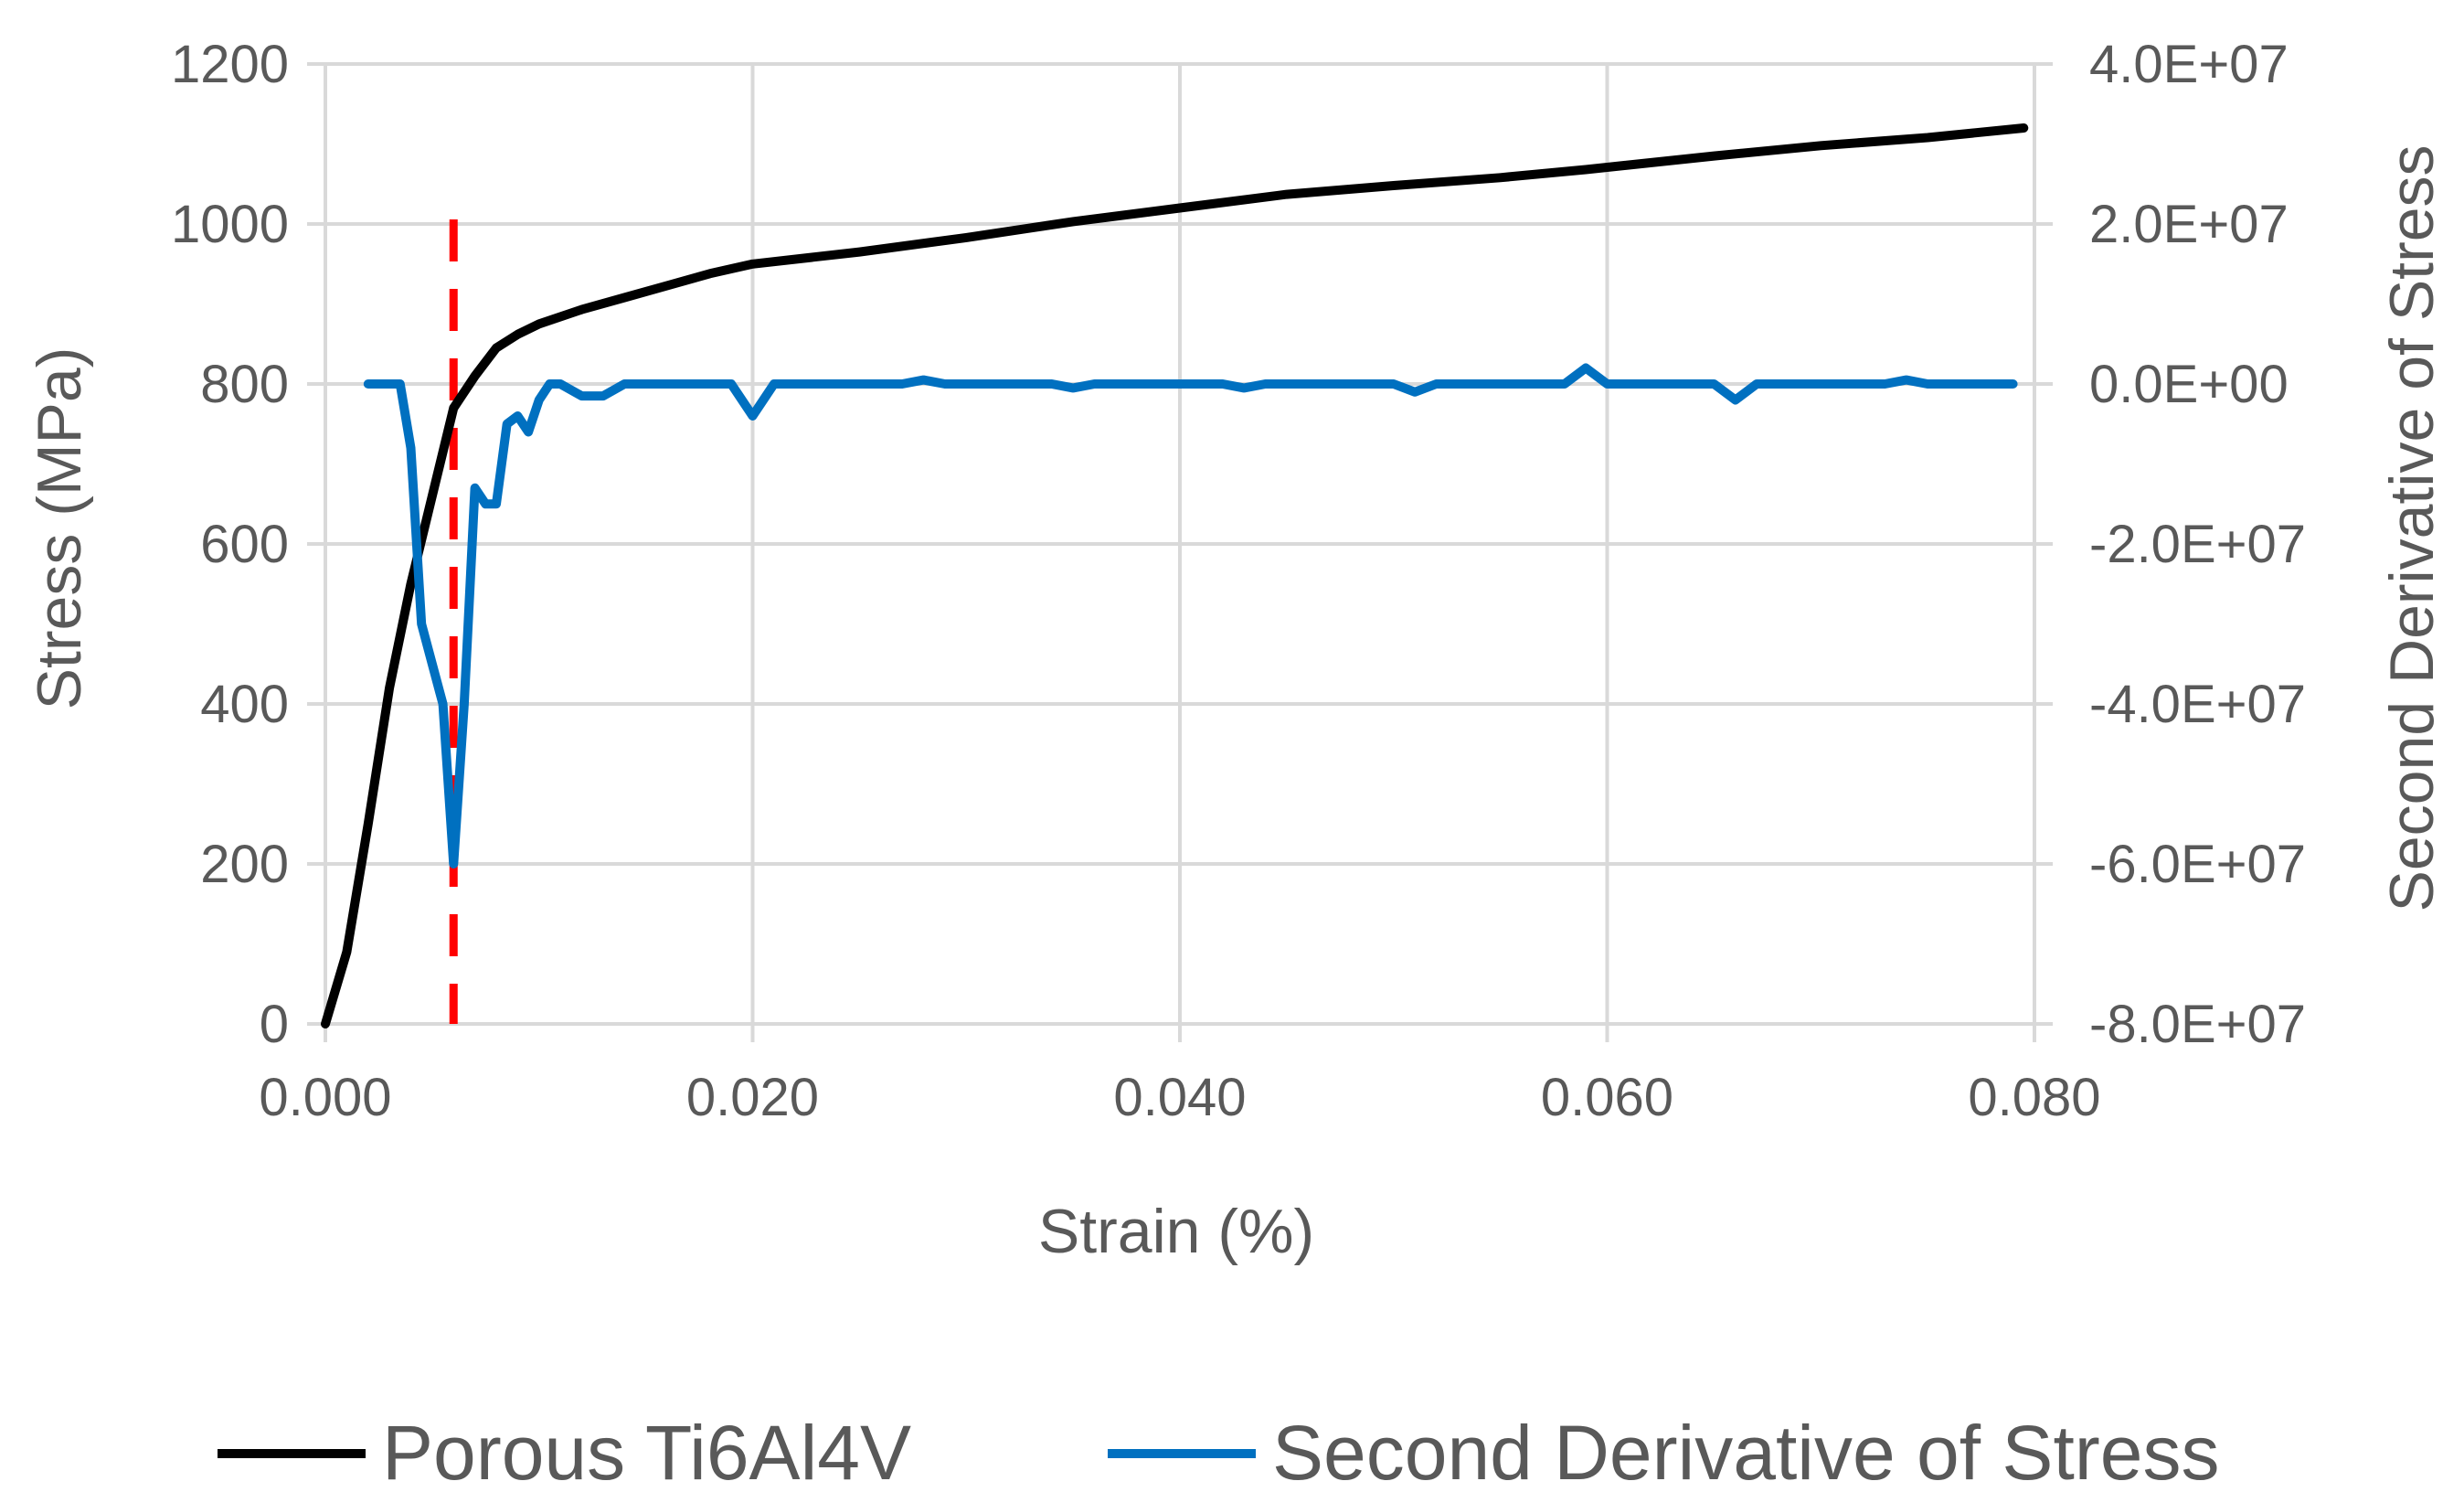 This screenshot has width=2464, height=1492. I want to click on y-axis-title: Stress (MPa), so click(59, 528).